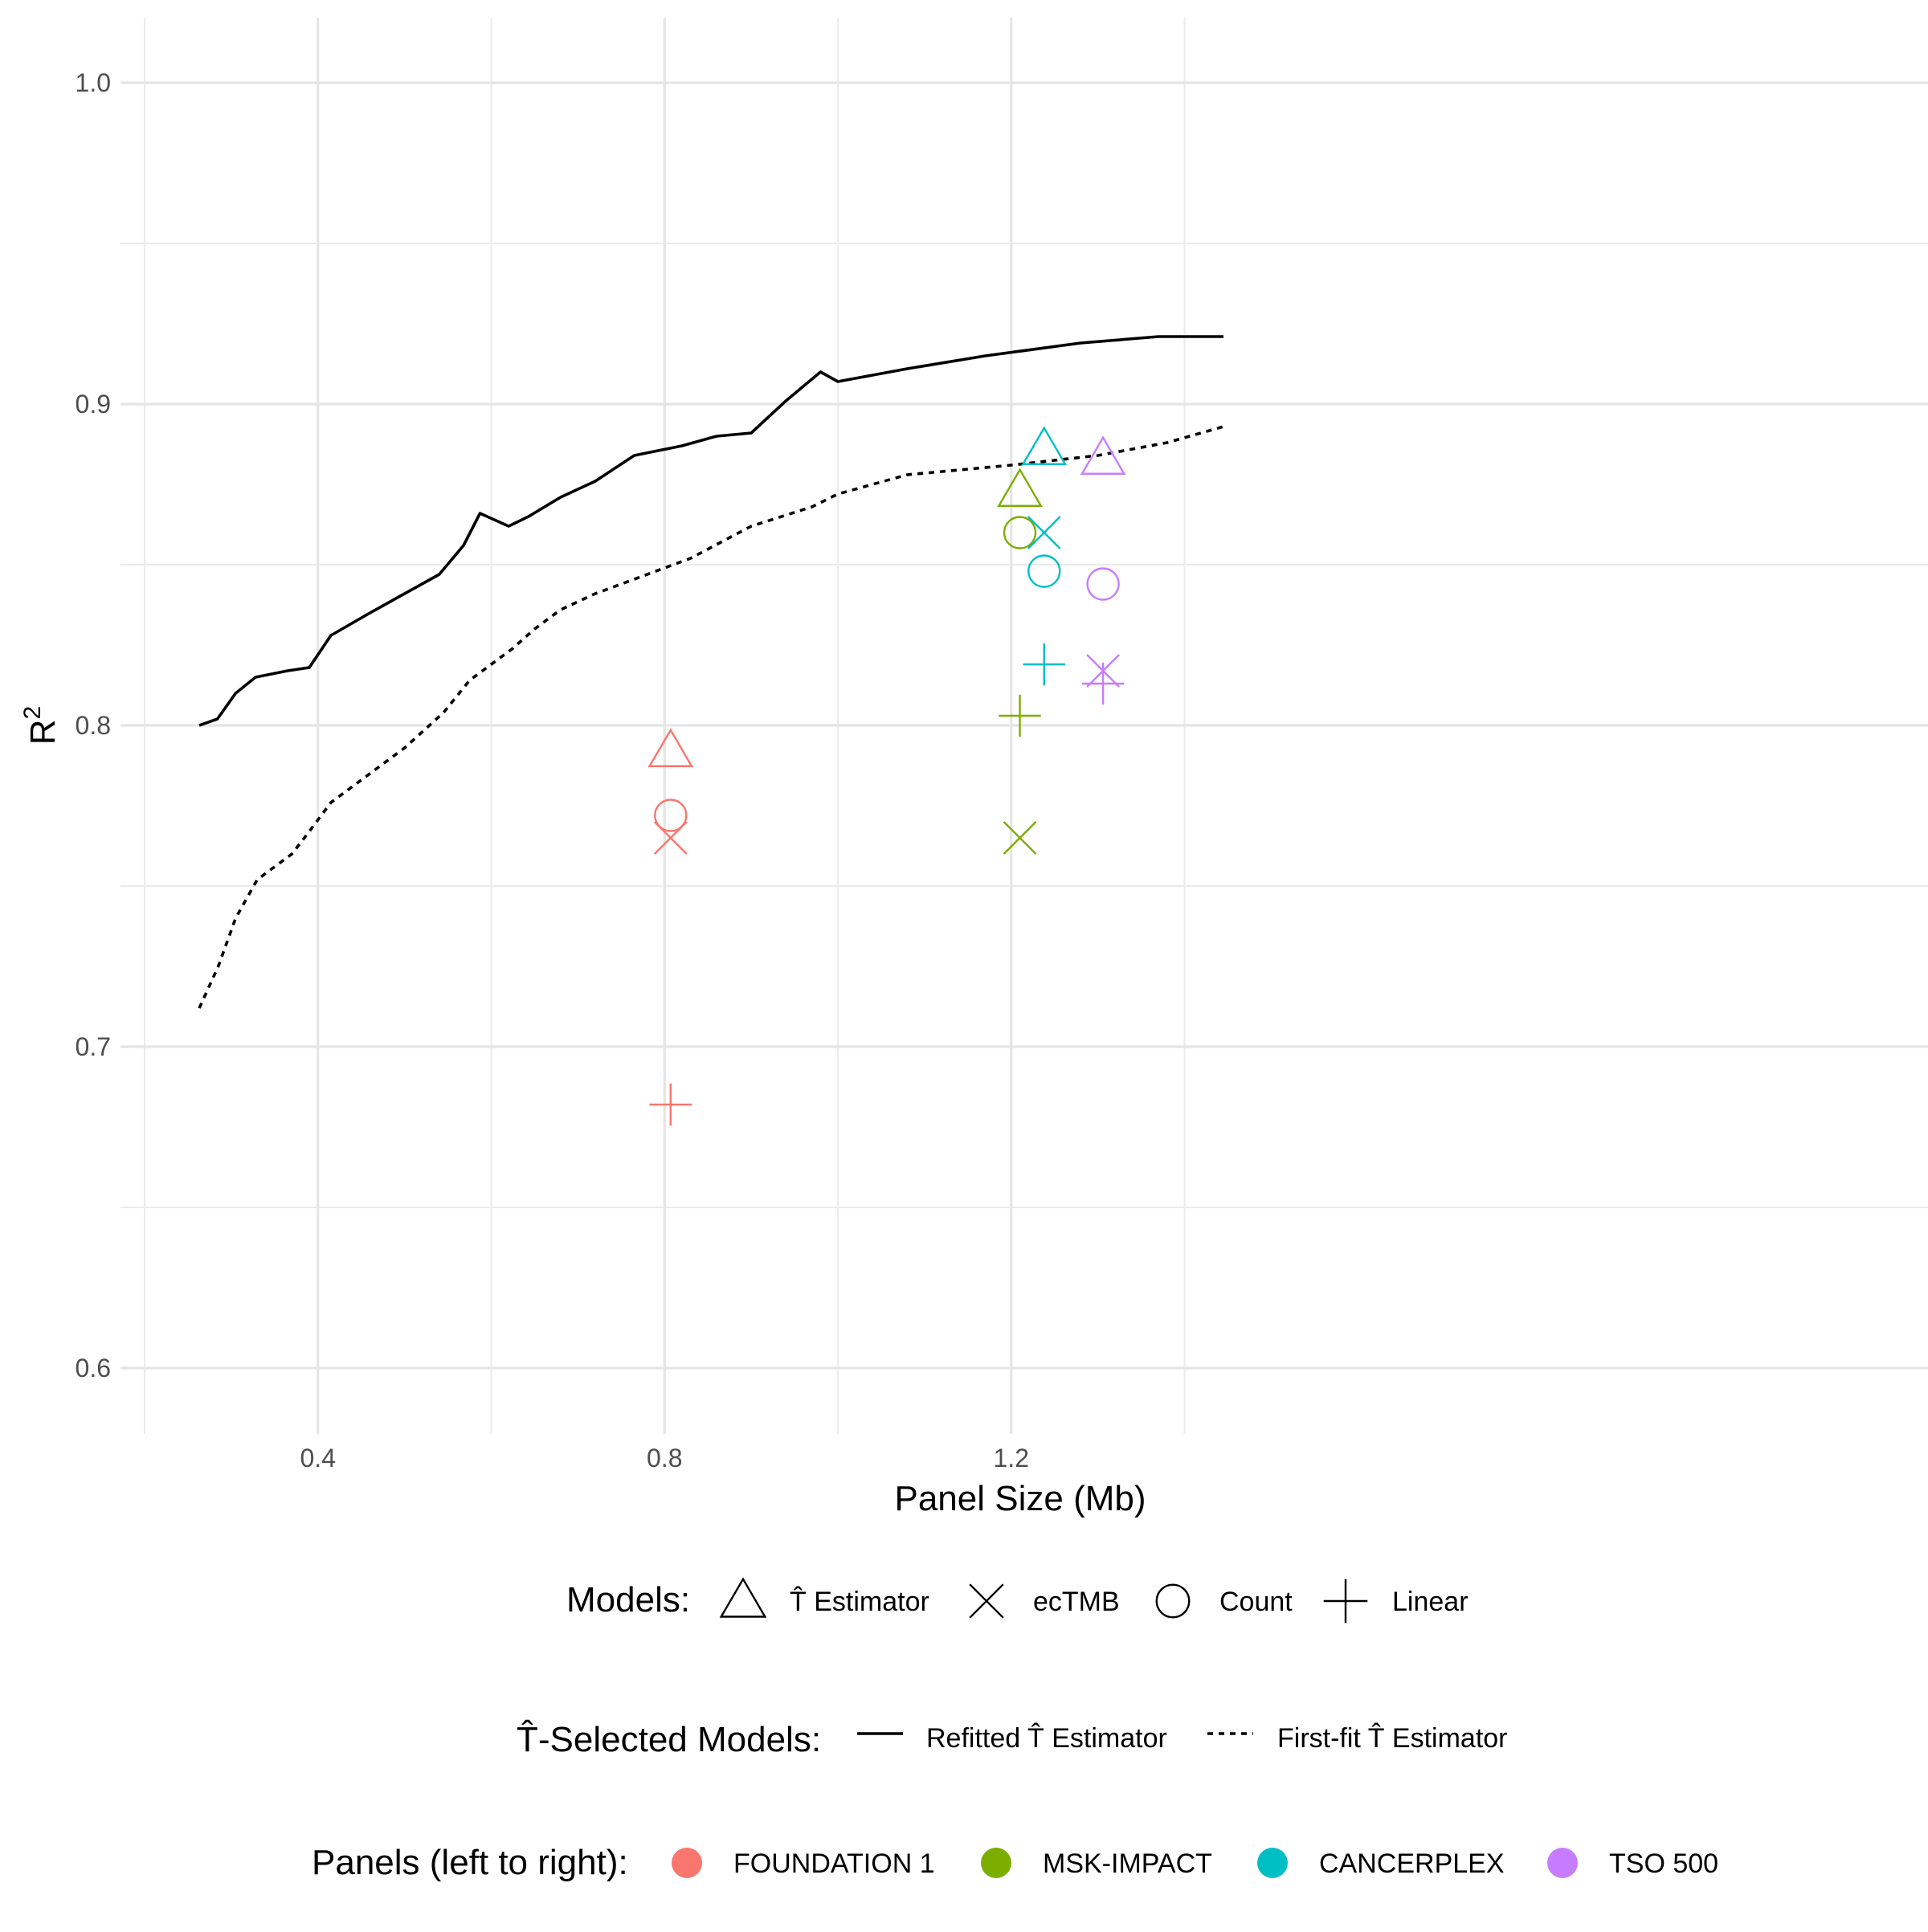 This screenshot has width=1928, height=1932. What do you see at coordinates (834, 1863) in the screenshot?
I see `legend-panel-label: FOUNDATION 1` at bounding box center [834, 1863].